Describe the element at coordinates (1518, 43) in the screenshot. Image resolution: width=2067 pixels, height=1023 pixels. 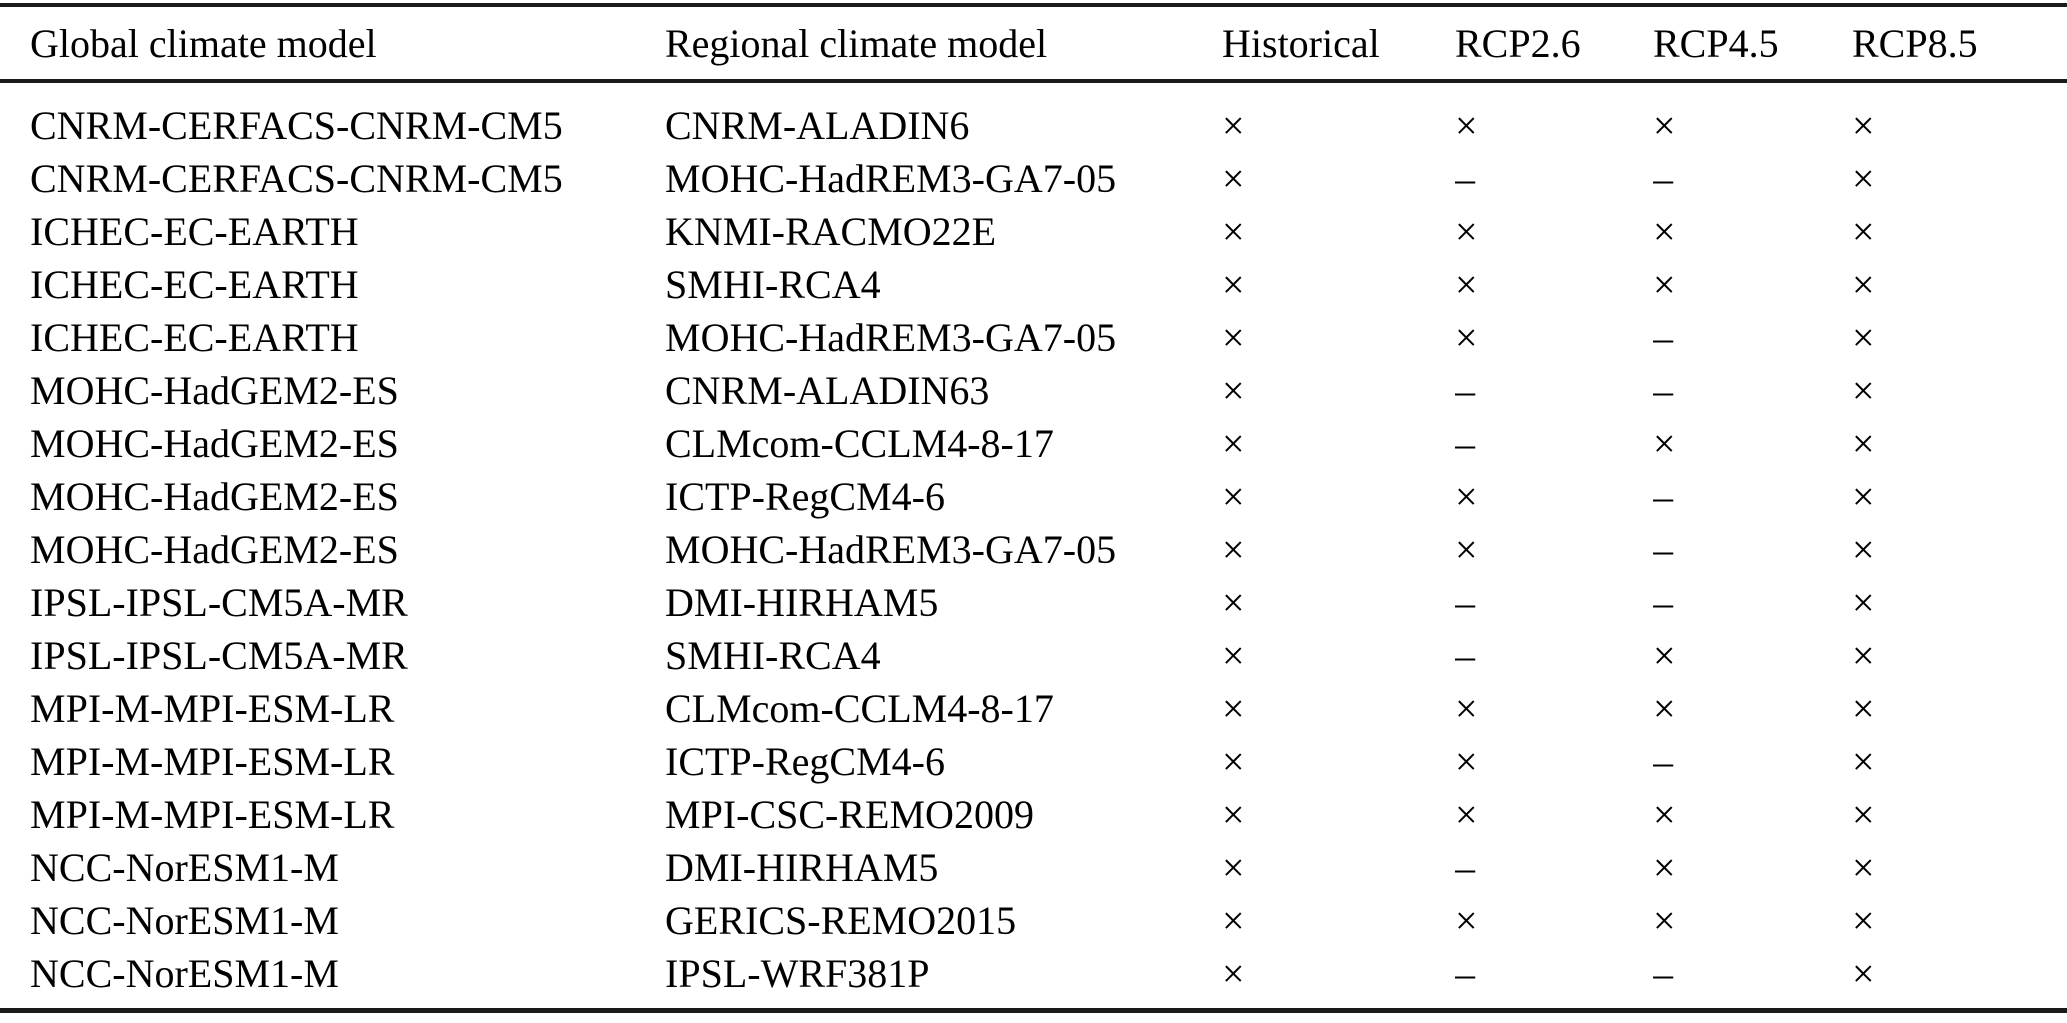
I see `column-header-rcp26: RCP2.6` at that location.